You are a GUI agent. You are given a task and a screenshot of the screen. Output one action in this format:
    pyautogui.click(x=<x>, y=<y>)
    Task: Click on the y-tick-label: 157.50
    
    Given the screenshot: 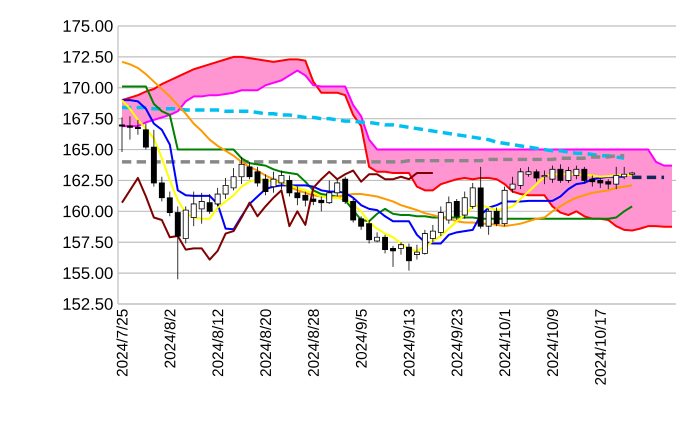 What is the action you would take?
    pyautogui.click(x=88, y=242)
    